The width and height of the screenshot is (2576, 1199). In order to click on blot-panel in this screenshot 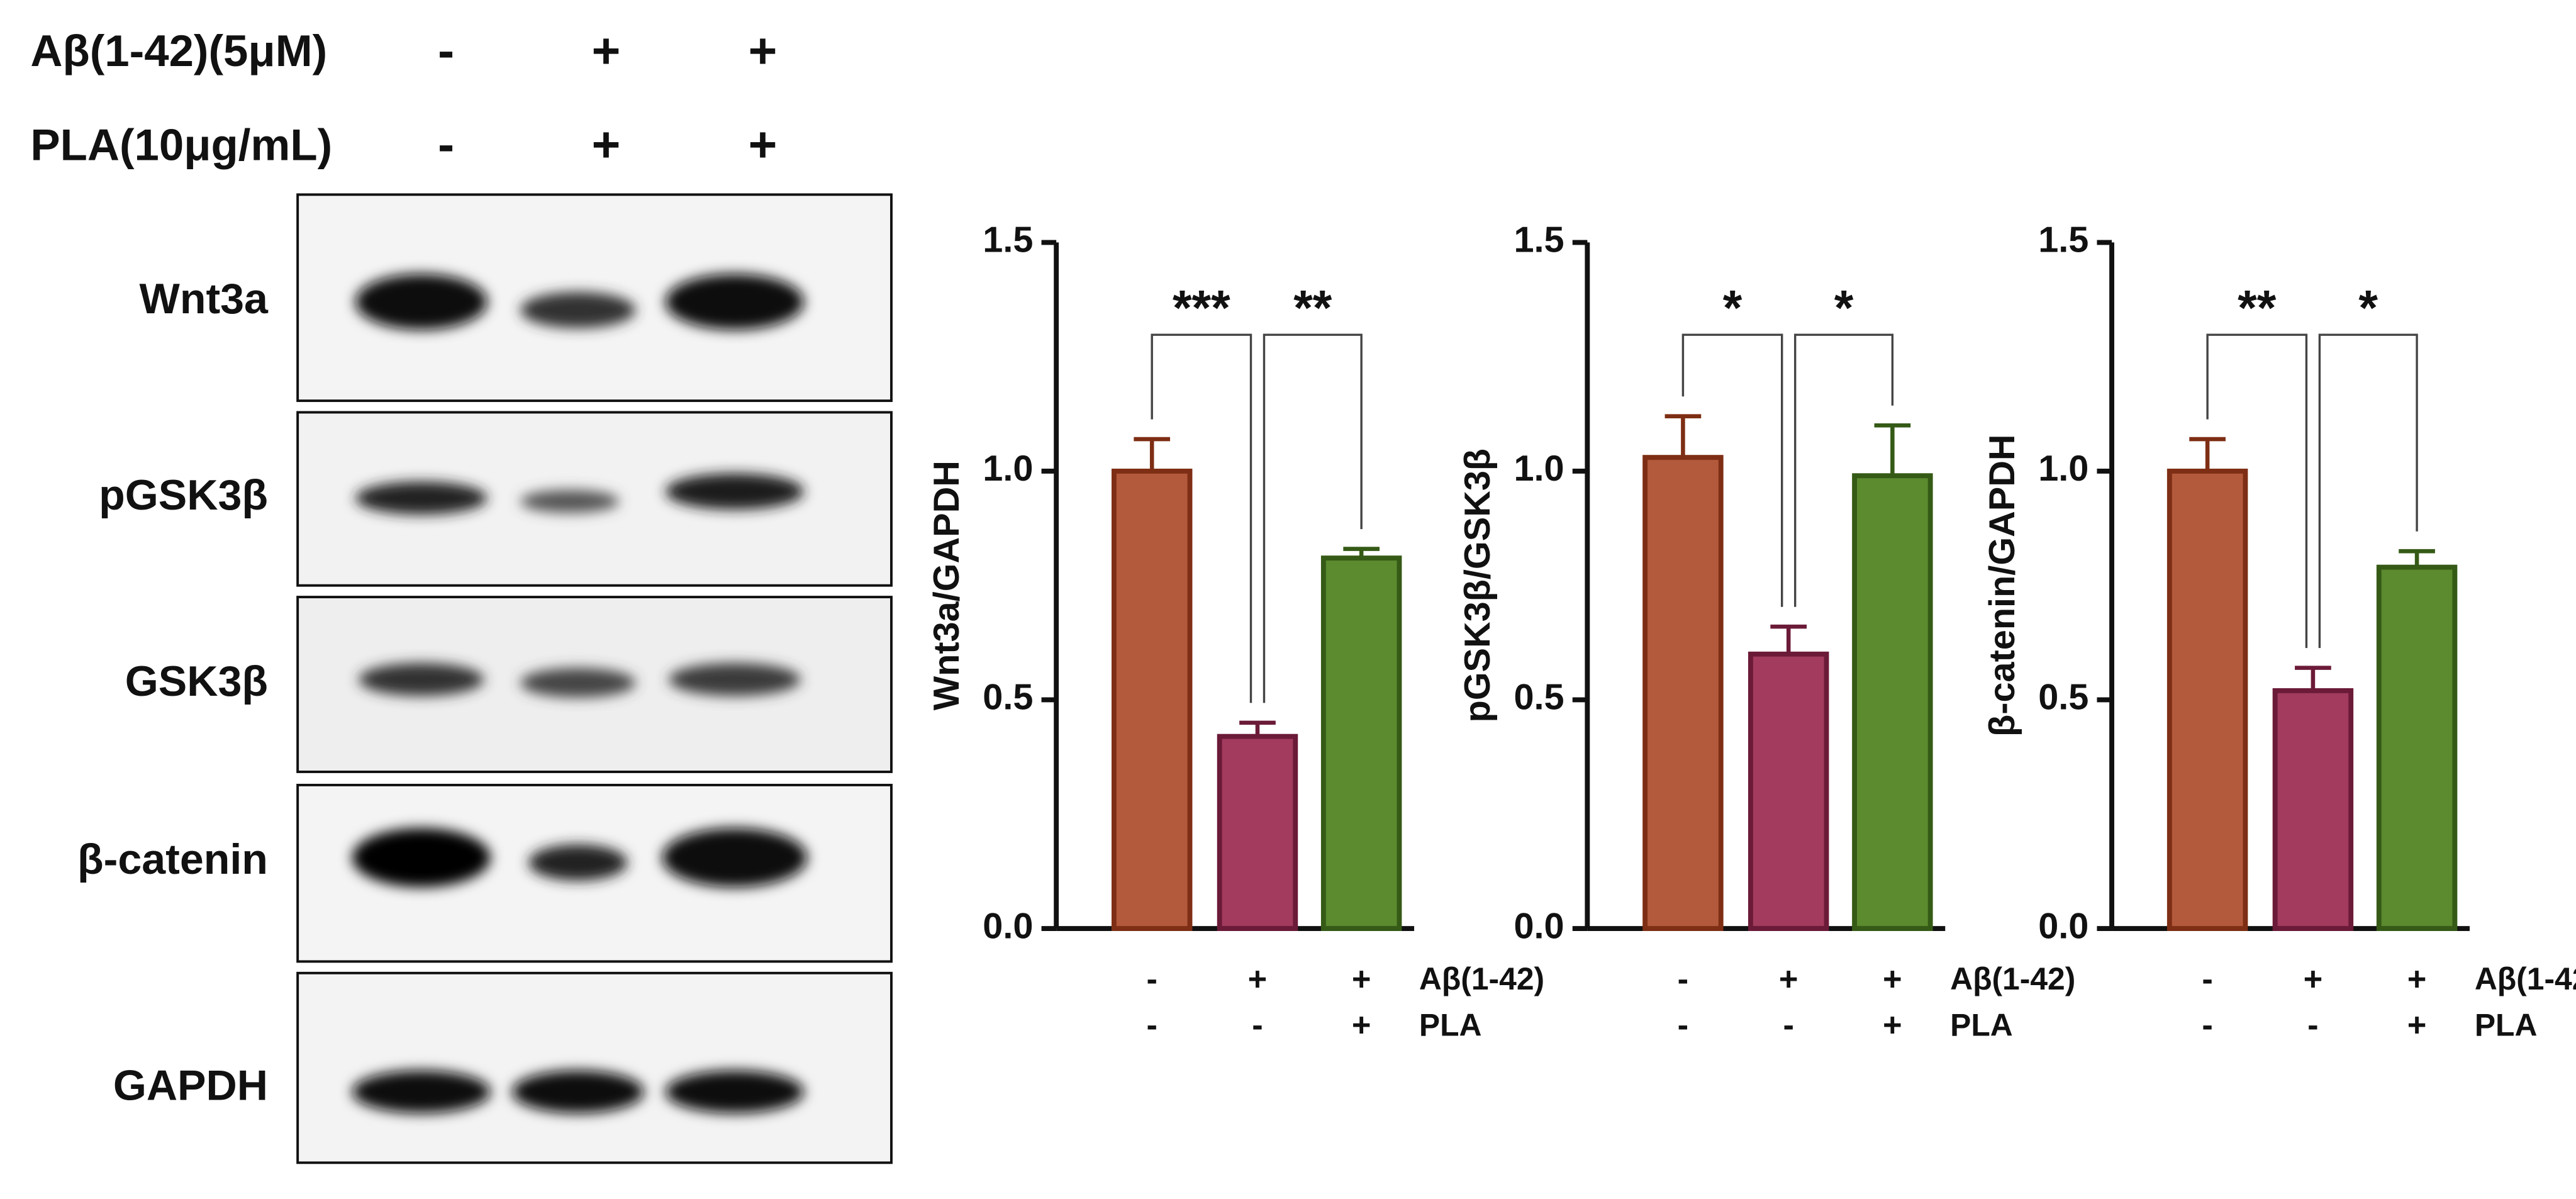, I will do `click(594, 1067)`.